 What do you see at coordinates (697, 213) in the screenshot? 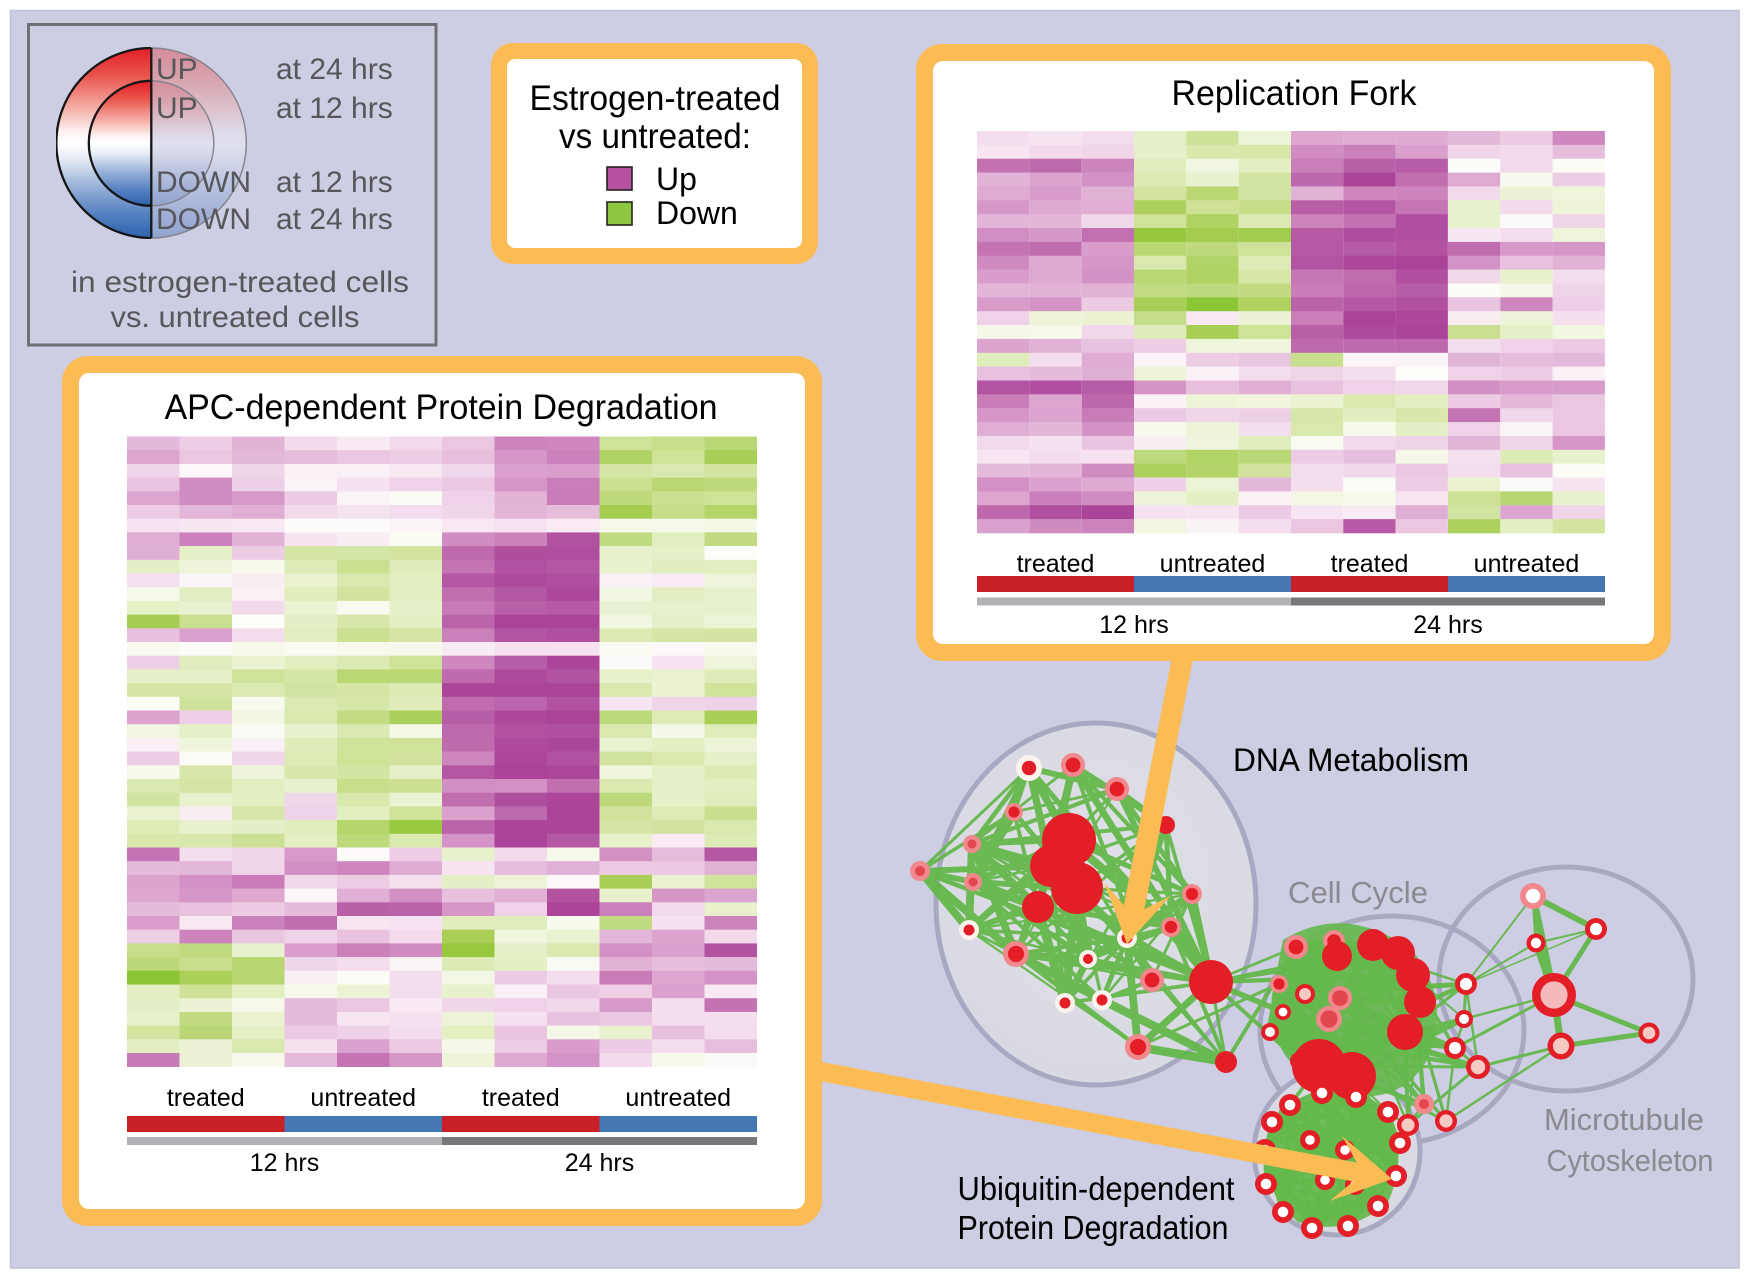
I see `svg-text: Down` at bounding box center [697, 213].